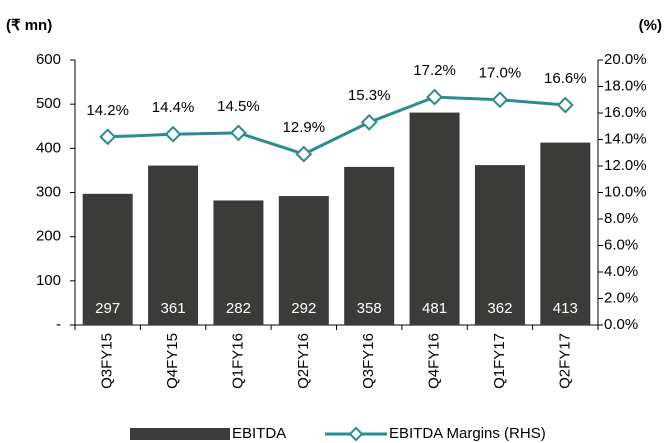 The height and width of the screenshot is (443, 668). What do you see at coordinates (48, 280) in the screenshot?
I see `y-tick-label: 100` at bounding box center [48, 280].